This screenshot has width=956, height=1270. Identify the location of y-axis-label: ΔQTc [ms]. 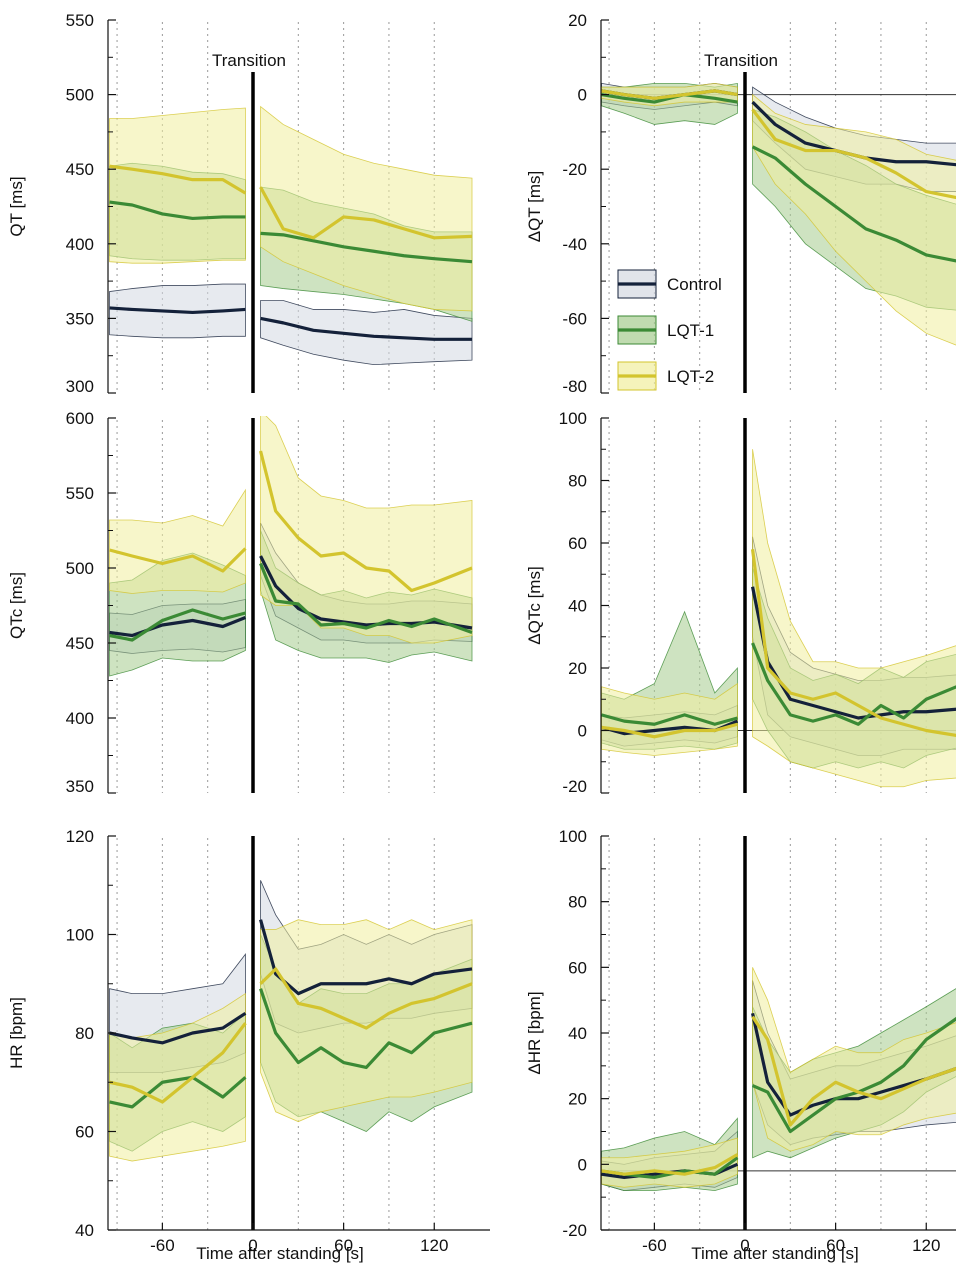
(534, 605).